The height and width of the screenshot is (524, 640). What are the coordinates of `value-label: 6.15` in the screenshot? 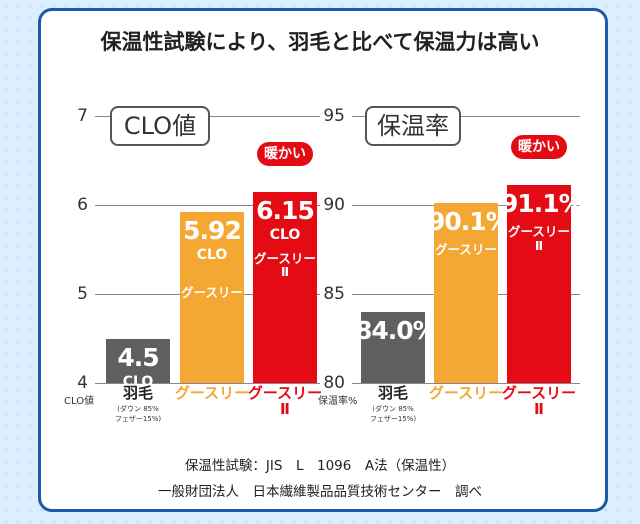 It's located at (285, 210).